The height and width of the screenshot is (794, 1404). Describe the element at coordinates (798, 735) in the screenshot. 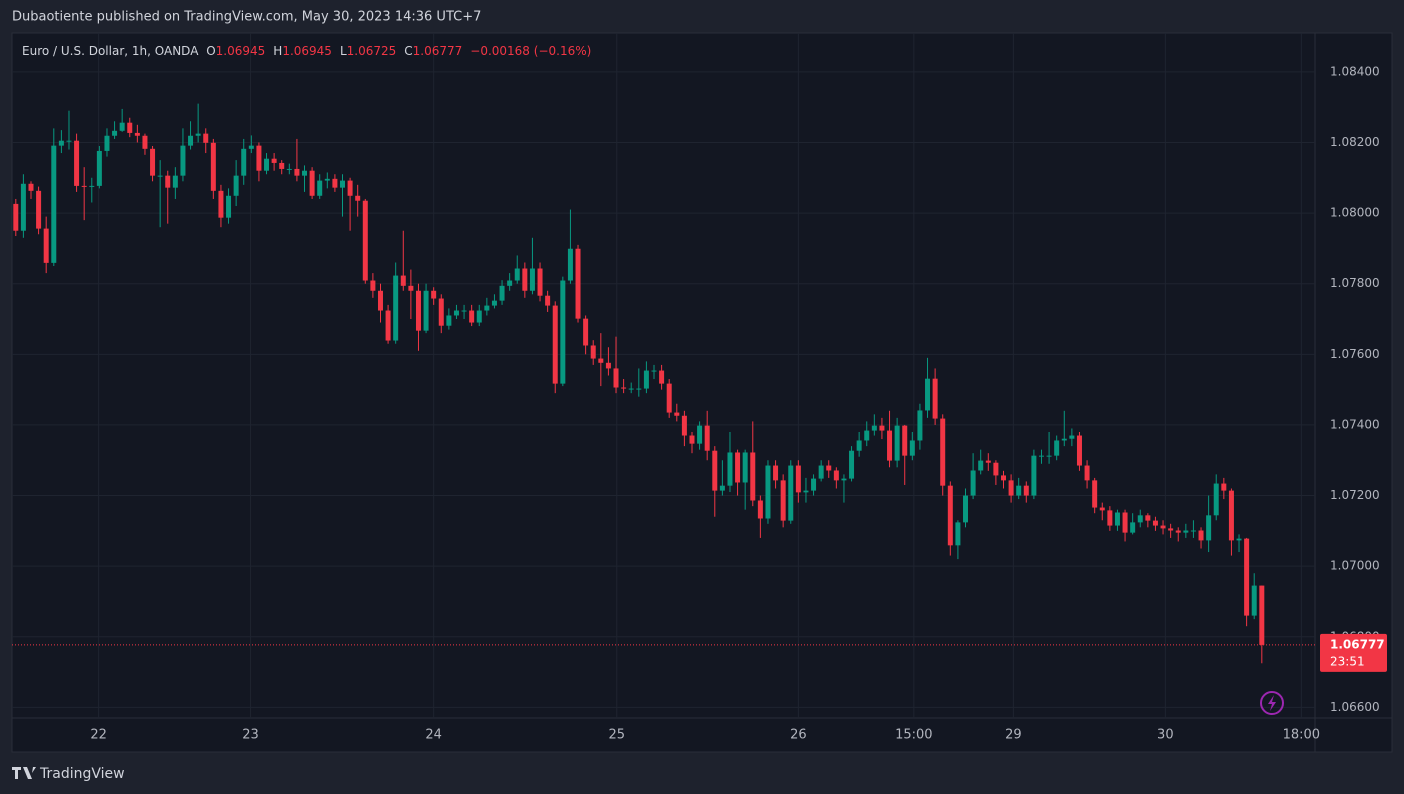

I see `x-tick-label: 26` at that location.